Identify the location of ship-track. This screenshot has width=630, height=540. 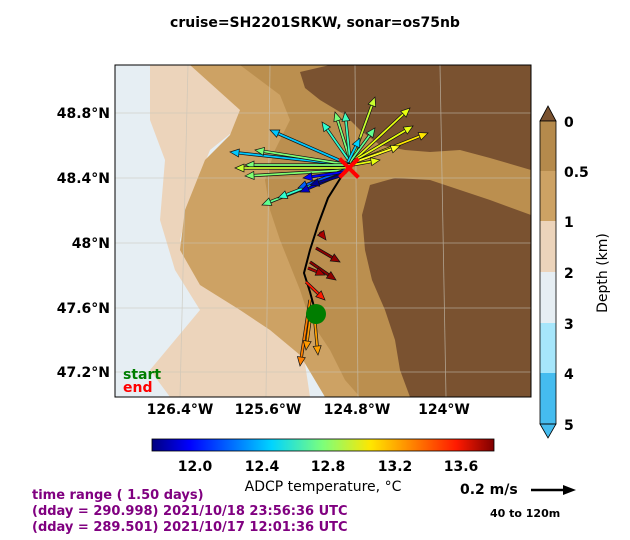
(326, 238).